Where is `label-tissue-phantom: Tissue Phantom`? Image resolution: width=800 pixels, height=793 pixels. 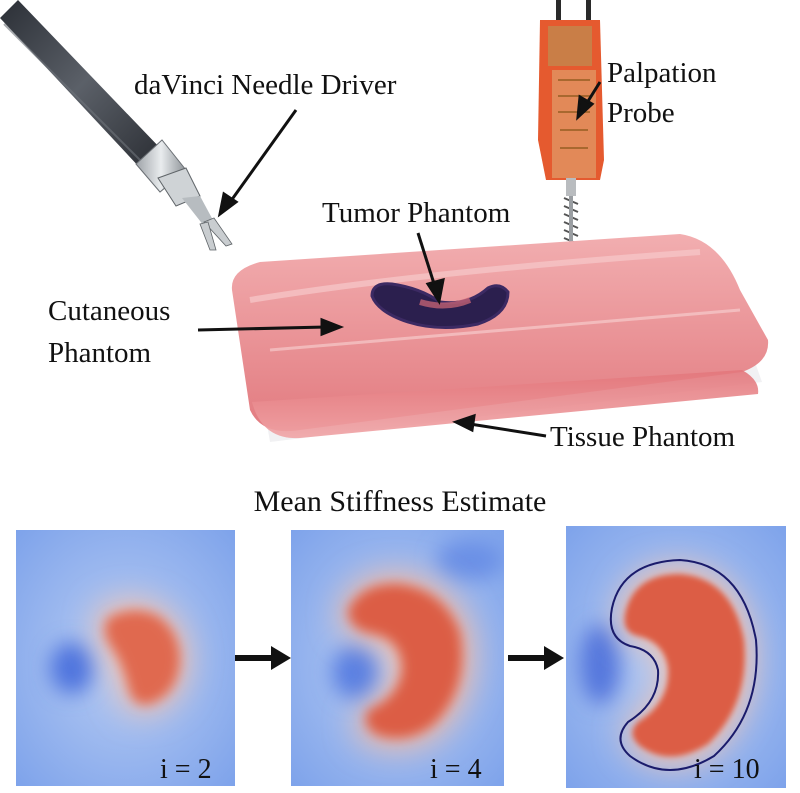 label-tissue-phantom: Tissue Phantom is located at coordinates (643, 437).